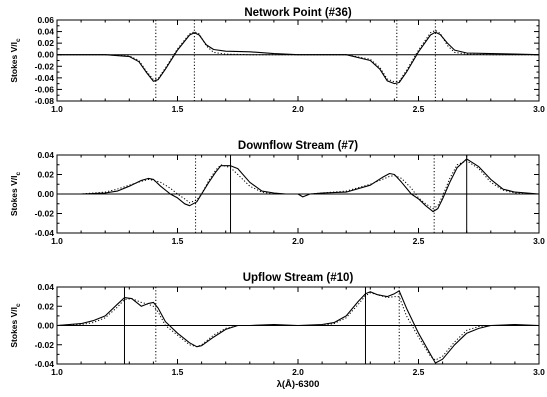 The height and width of the screenshot is (397, 547). I want to click on chart-title: Network Point (#36), so click(298, 13).